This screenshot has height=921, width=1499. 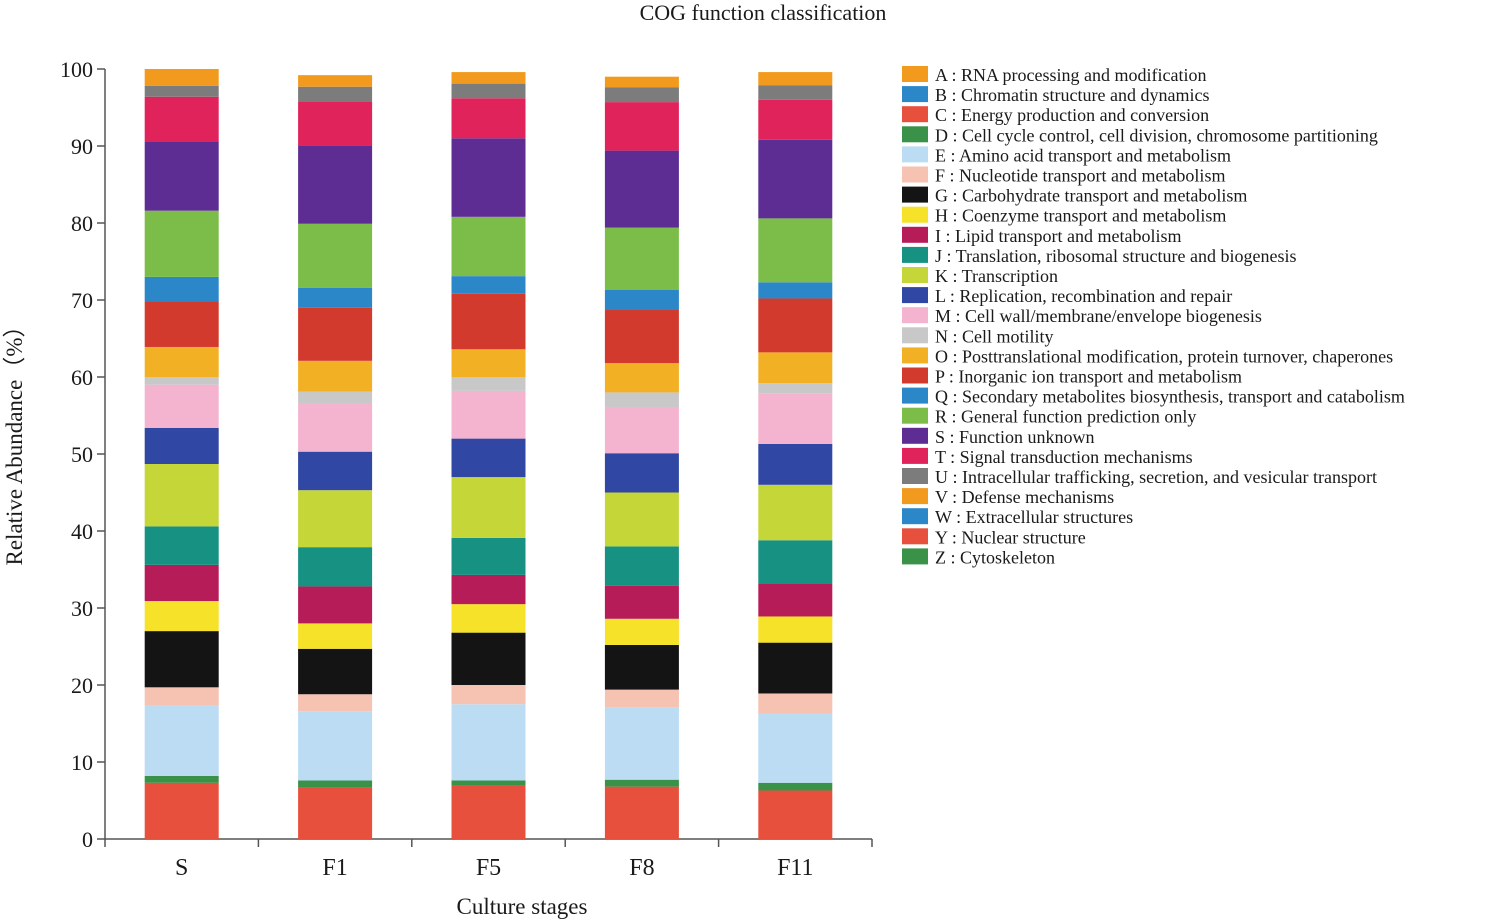 I want to click on bar-segment-u-f11, so click(x=795, y=92).